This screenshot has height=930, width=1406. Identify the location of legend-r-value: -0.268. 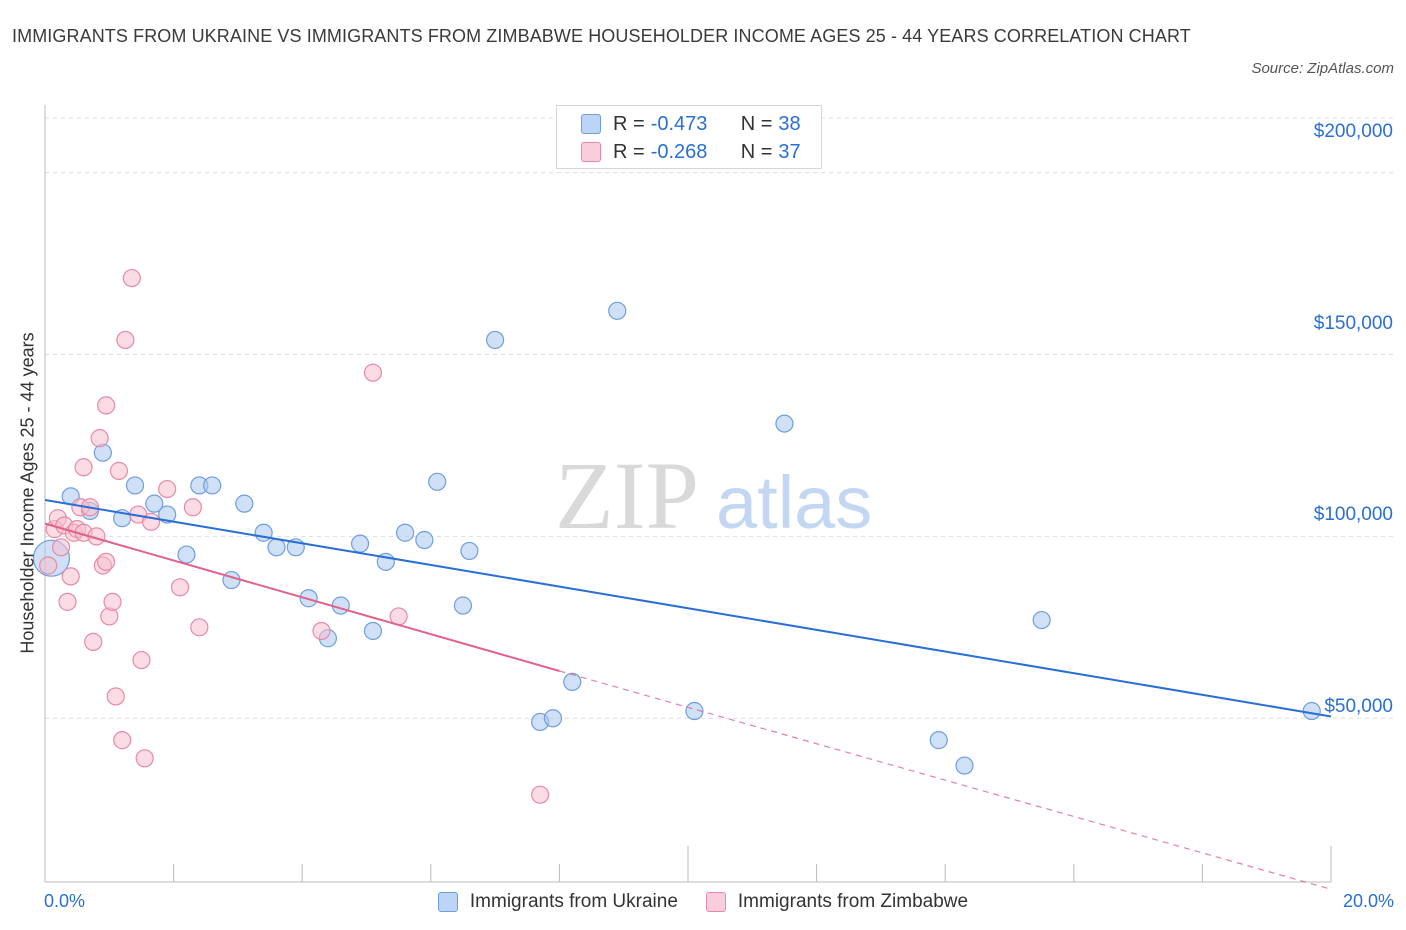
(679, 151).